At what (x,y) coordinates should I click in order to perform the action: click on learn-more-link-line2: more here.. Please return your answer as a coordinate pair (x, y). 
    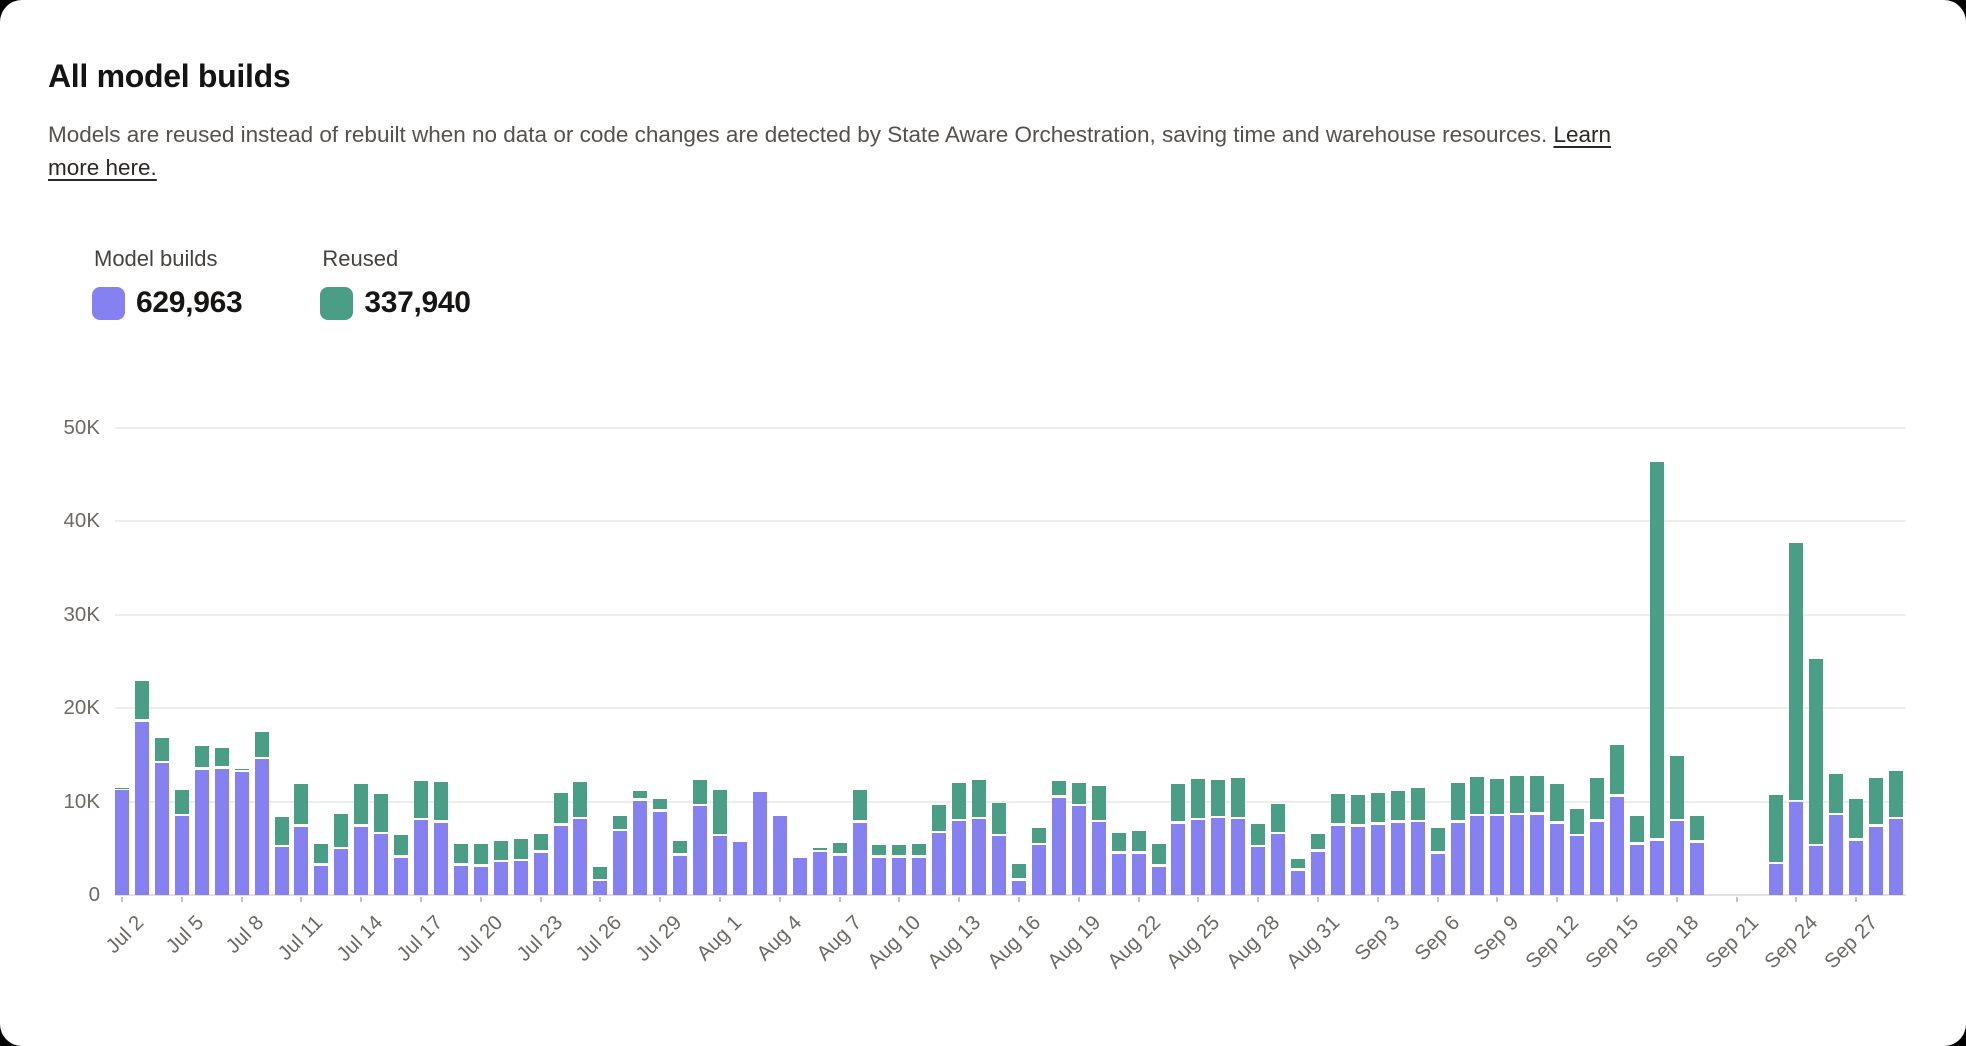
    Looking at the image, I should click on (102, 167).